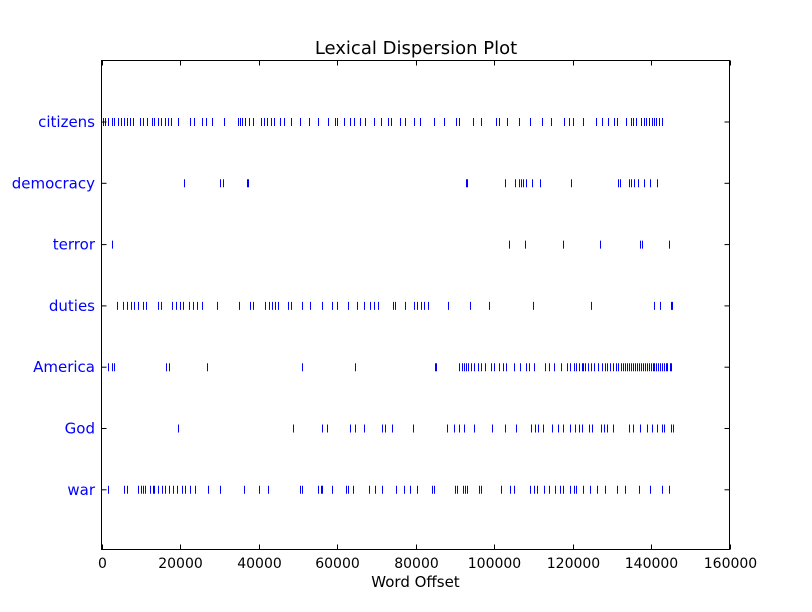 This screenshot has width=812, height=612. I want to click on y-tick-label: duties, so click(72, 306).